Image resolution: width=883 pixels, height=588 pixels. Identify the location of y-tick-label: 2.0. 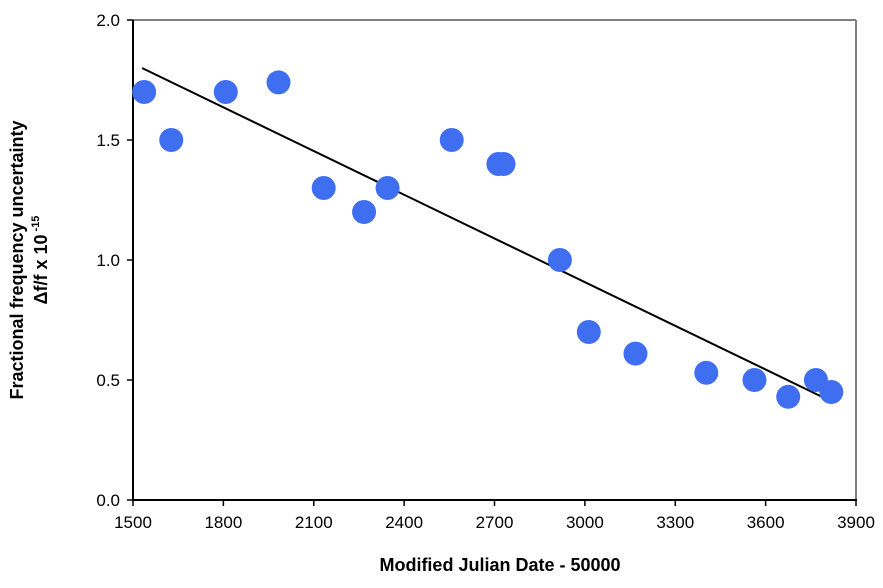
(108, 20).